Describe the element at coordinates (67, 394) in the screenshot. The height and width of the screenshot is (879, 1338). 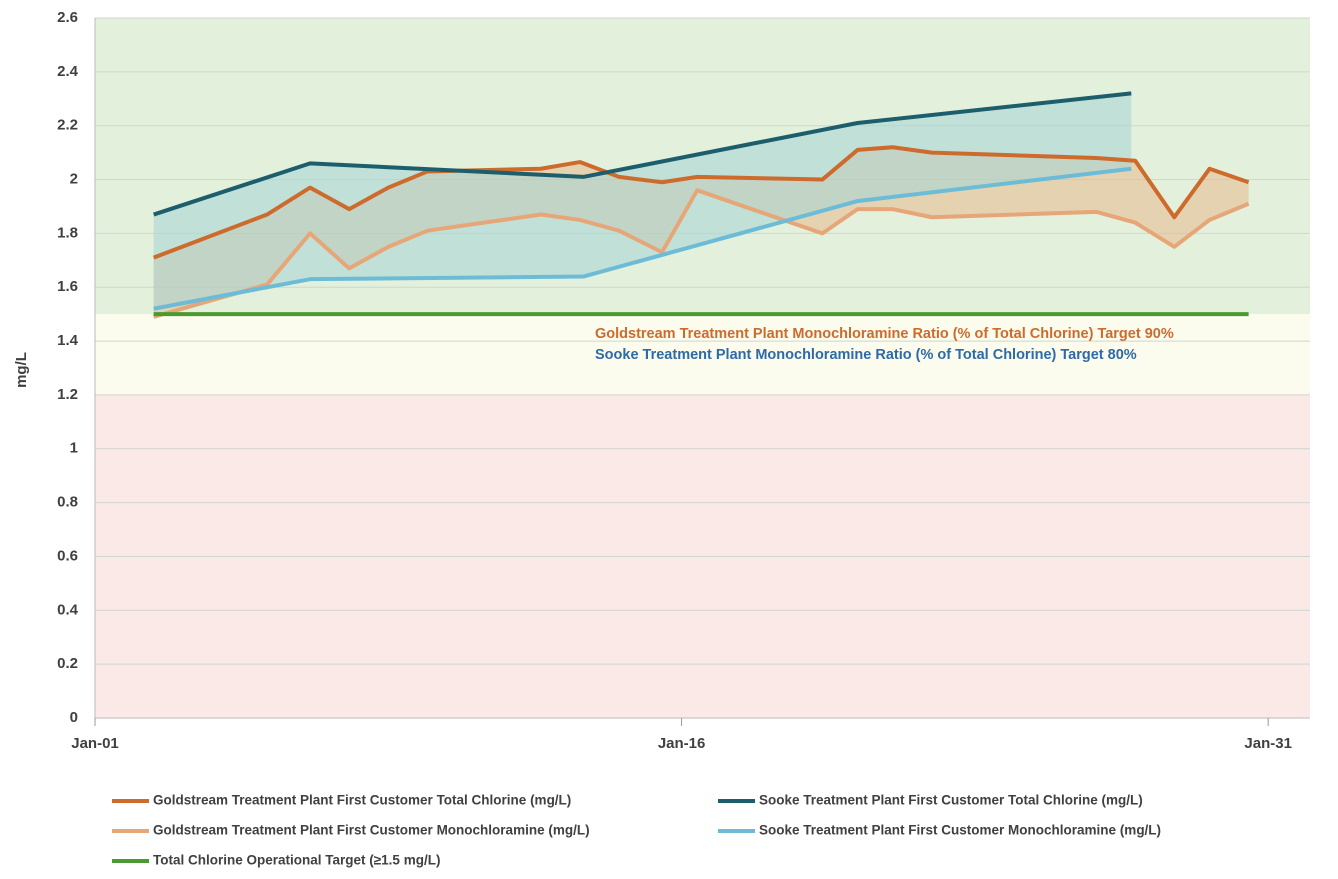
I see `y-tick-label: 1.2` at that location.